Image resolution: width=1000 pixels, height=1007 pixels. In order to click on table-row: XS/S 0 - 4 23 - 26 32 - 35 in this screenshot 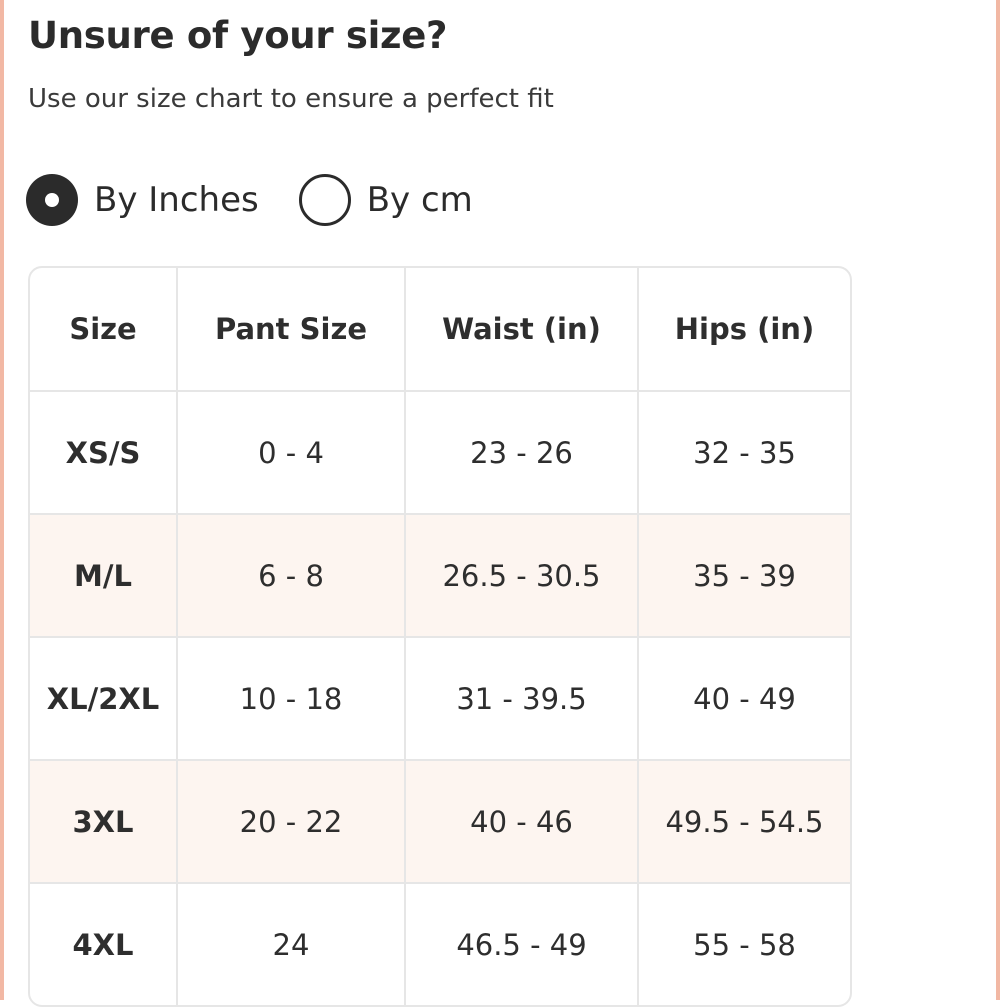, I will do `click(440, 451)`.